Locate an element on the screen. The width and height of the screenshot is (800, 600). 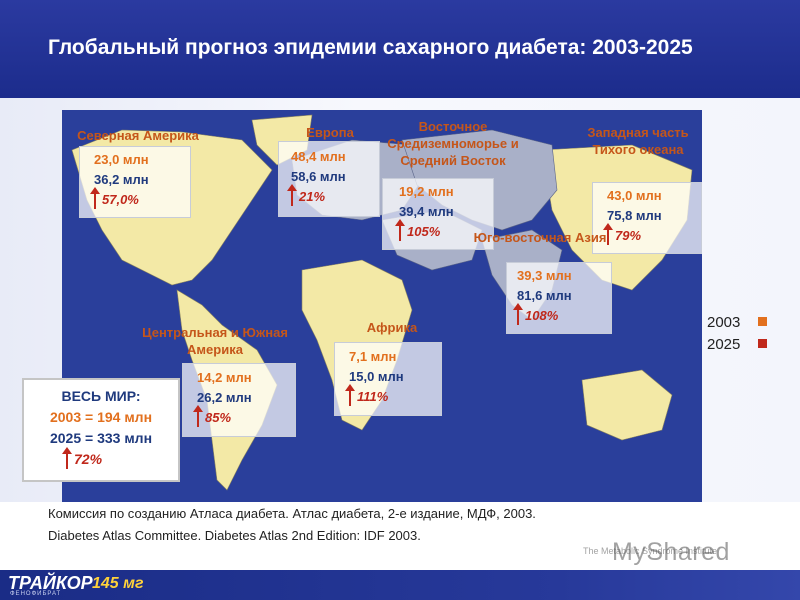
value-2025: 58,6 млн is located at coordinates (318, 176).